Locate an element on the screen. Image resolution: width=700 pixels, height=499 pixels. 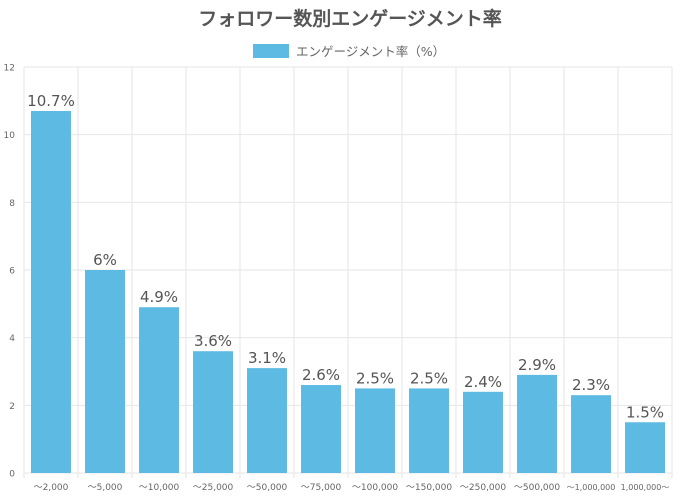
x-tick-label: 〜150,000 is located at coordinates (429, 488).